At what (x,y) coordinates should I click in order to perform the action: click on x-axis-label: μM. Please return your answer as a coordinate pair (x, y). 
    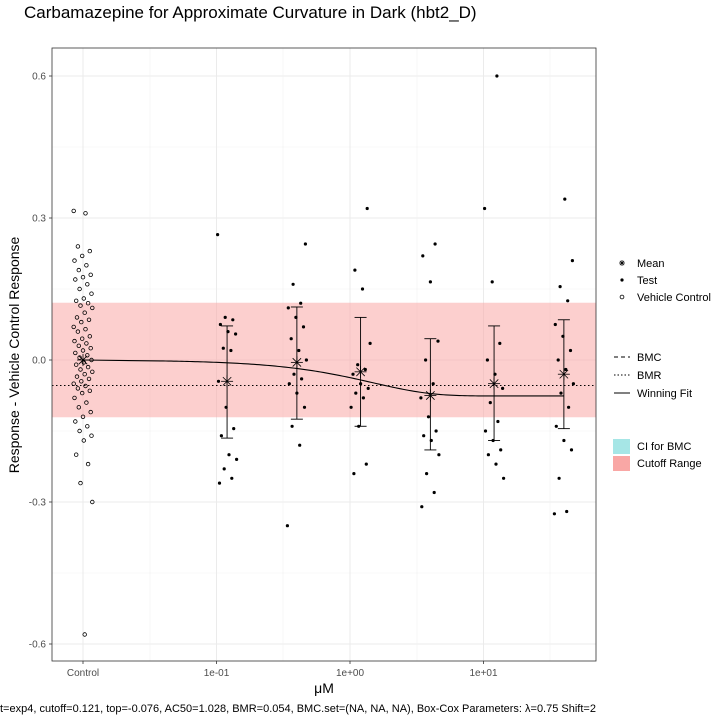
    Looking at the image, I should click on (324, 688).